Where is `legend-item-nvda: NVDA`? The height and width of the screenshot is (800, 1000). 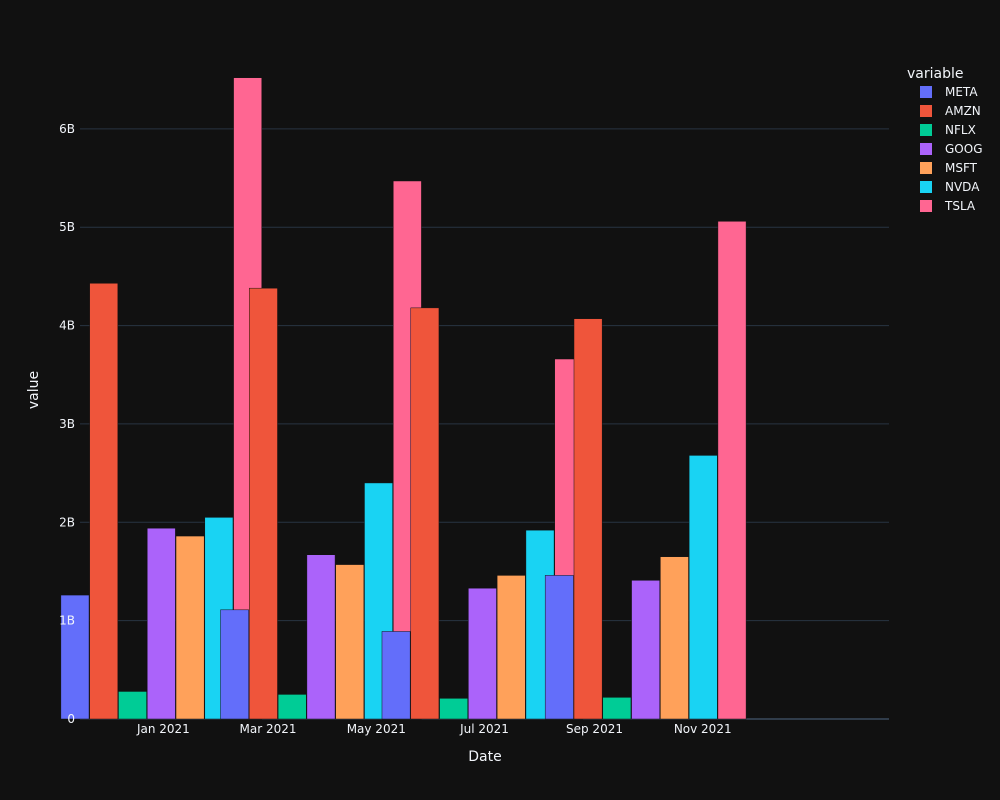 legend-item-nvda: NVDA is located at coordinates (950, 187).